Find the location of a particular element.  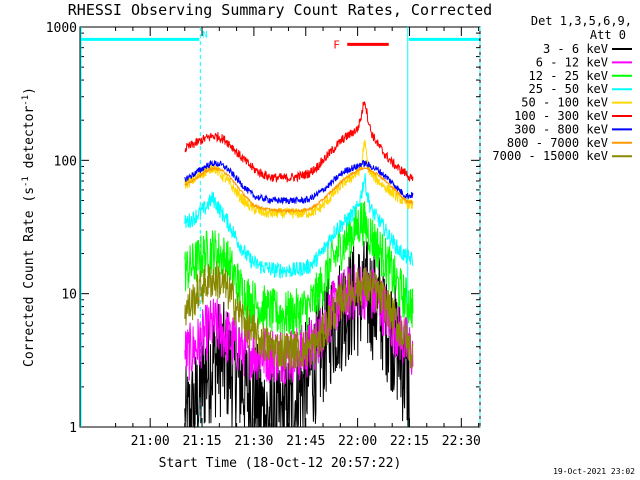

y-tick-label: 100 is located at coordinates (65, 161).